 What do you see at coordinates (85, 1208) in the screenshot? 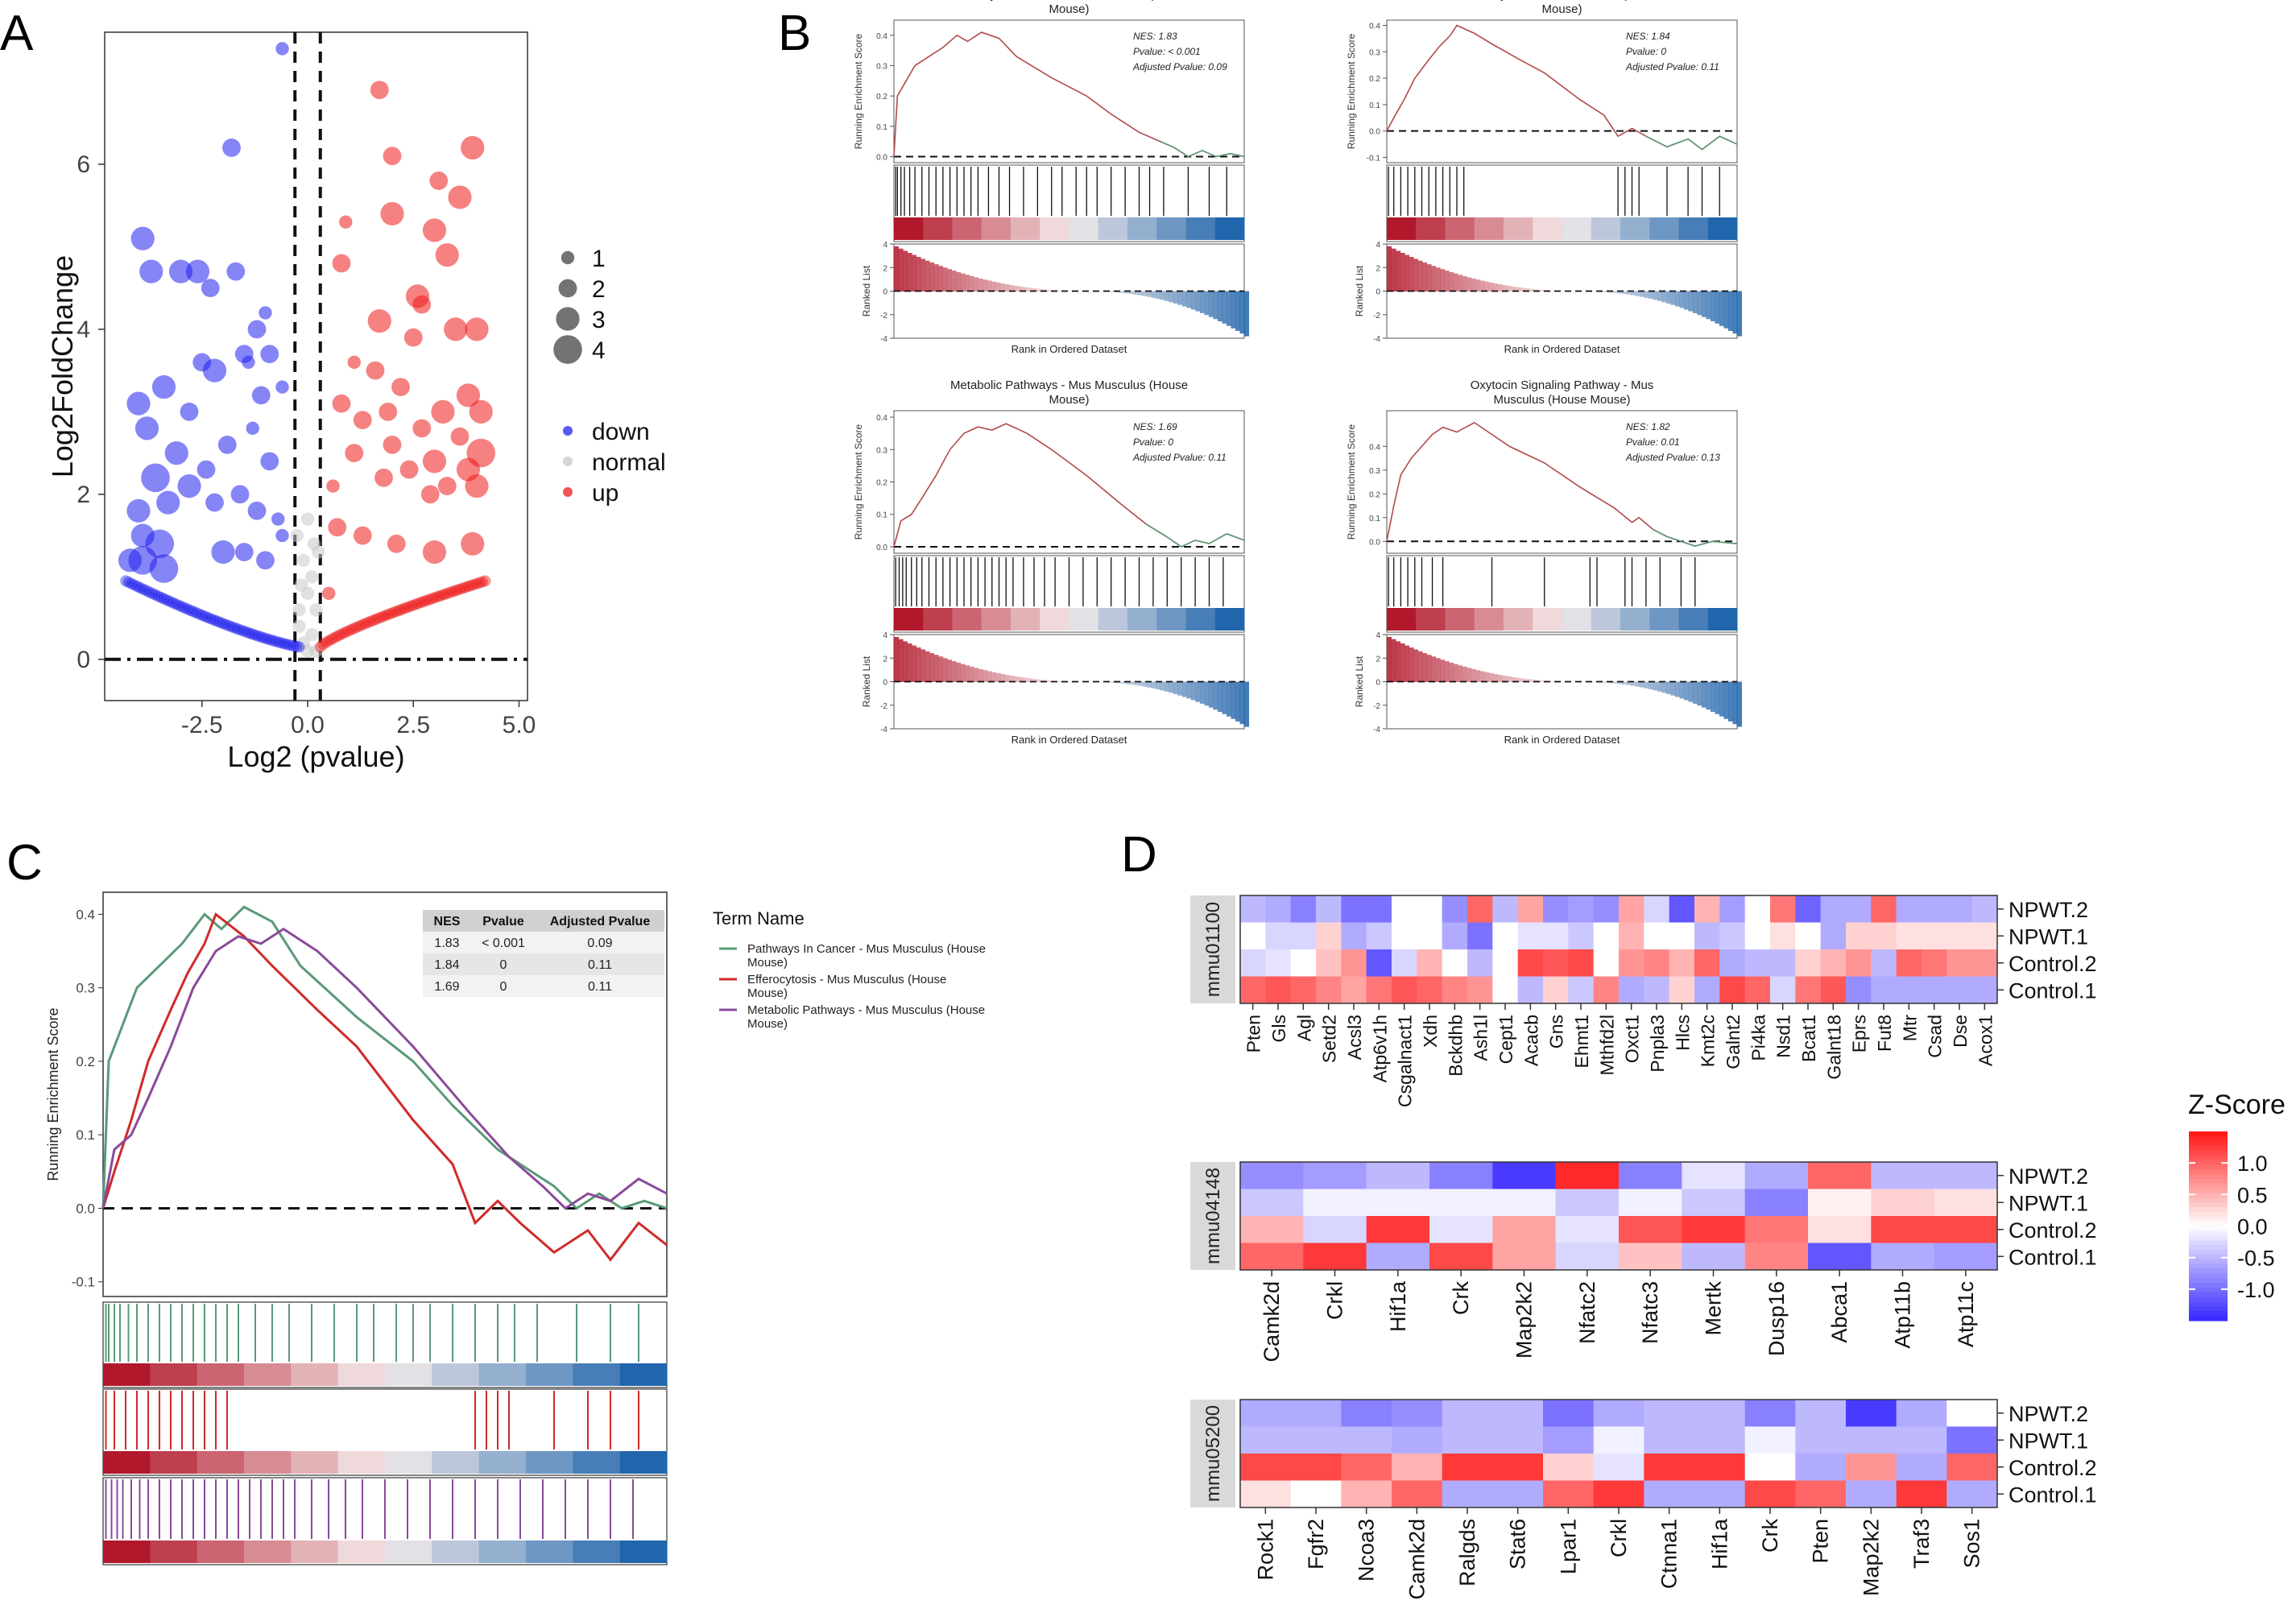
I see `y-tick-label: 0.0` at bounding box center [85, 1208].